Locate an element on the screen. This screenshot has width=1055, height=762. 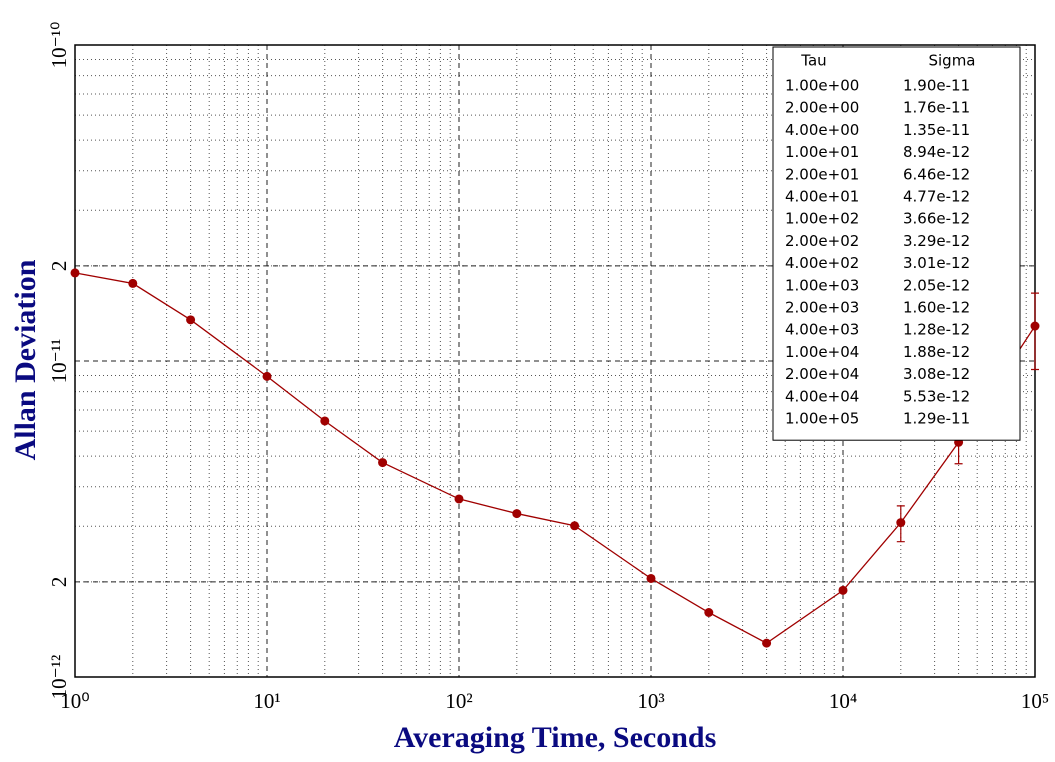
table-cell: 4.00e+01 is located at coordinates (822, 197).